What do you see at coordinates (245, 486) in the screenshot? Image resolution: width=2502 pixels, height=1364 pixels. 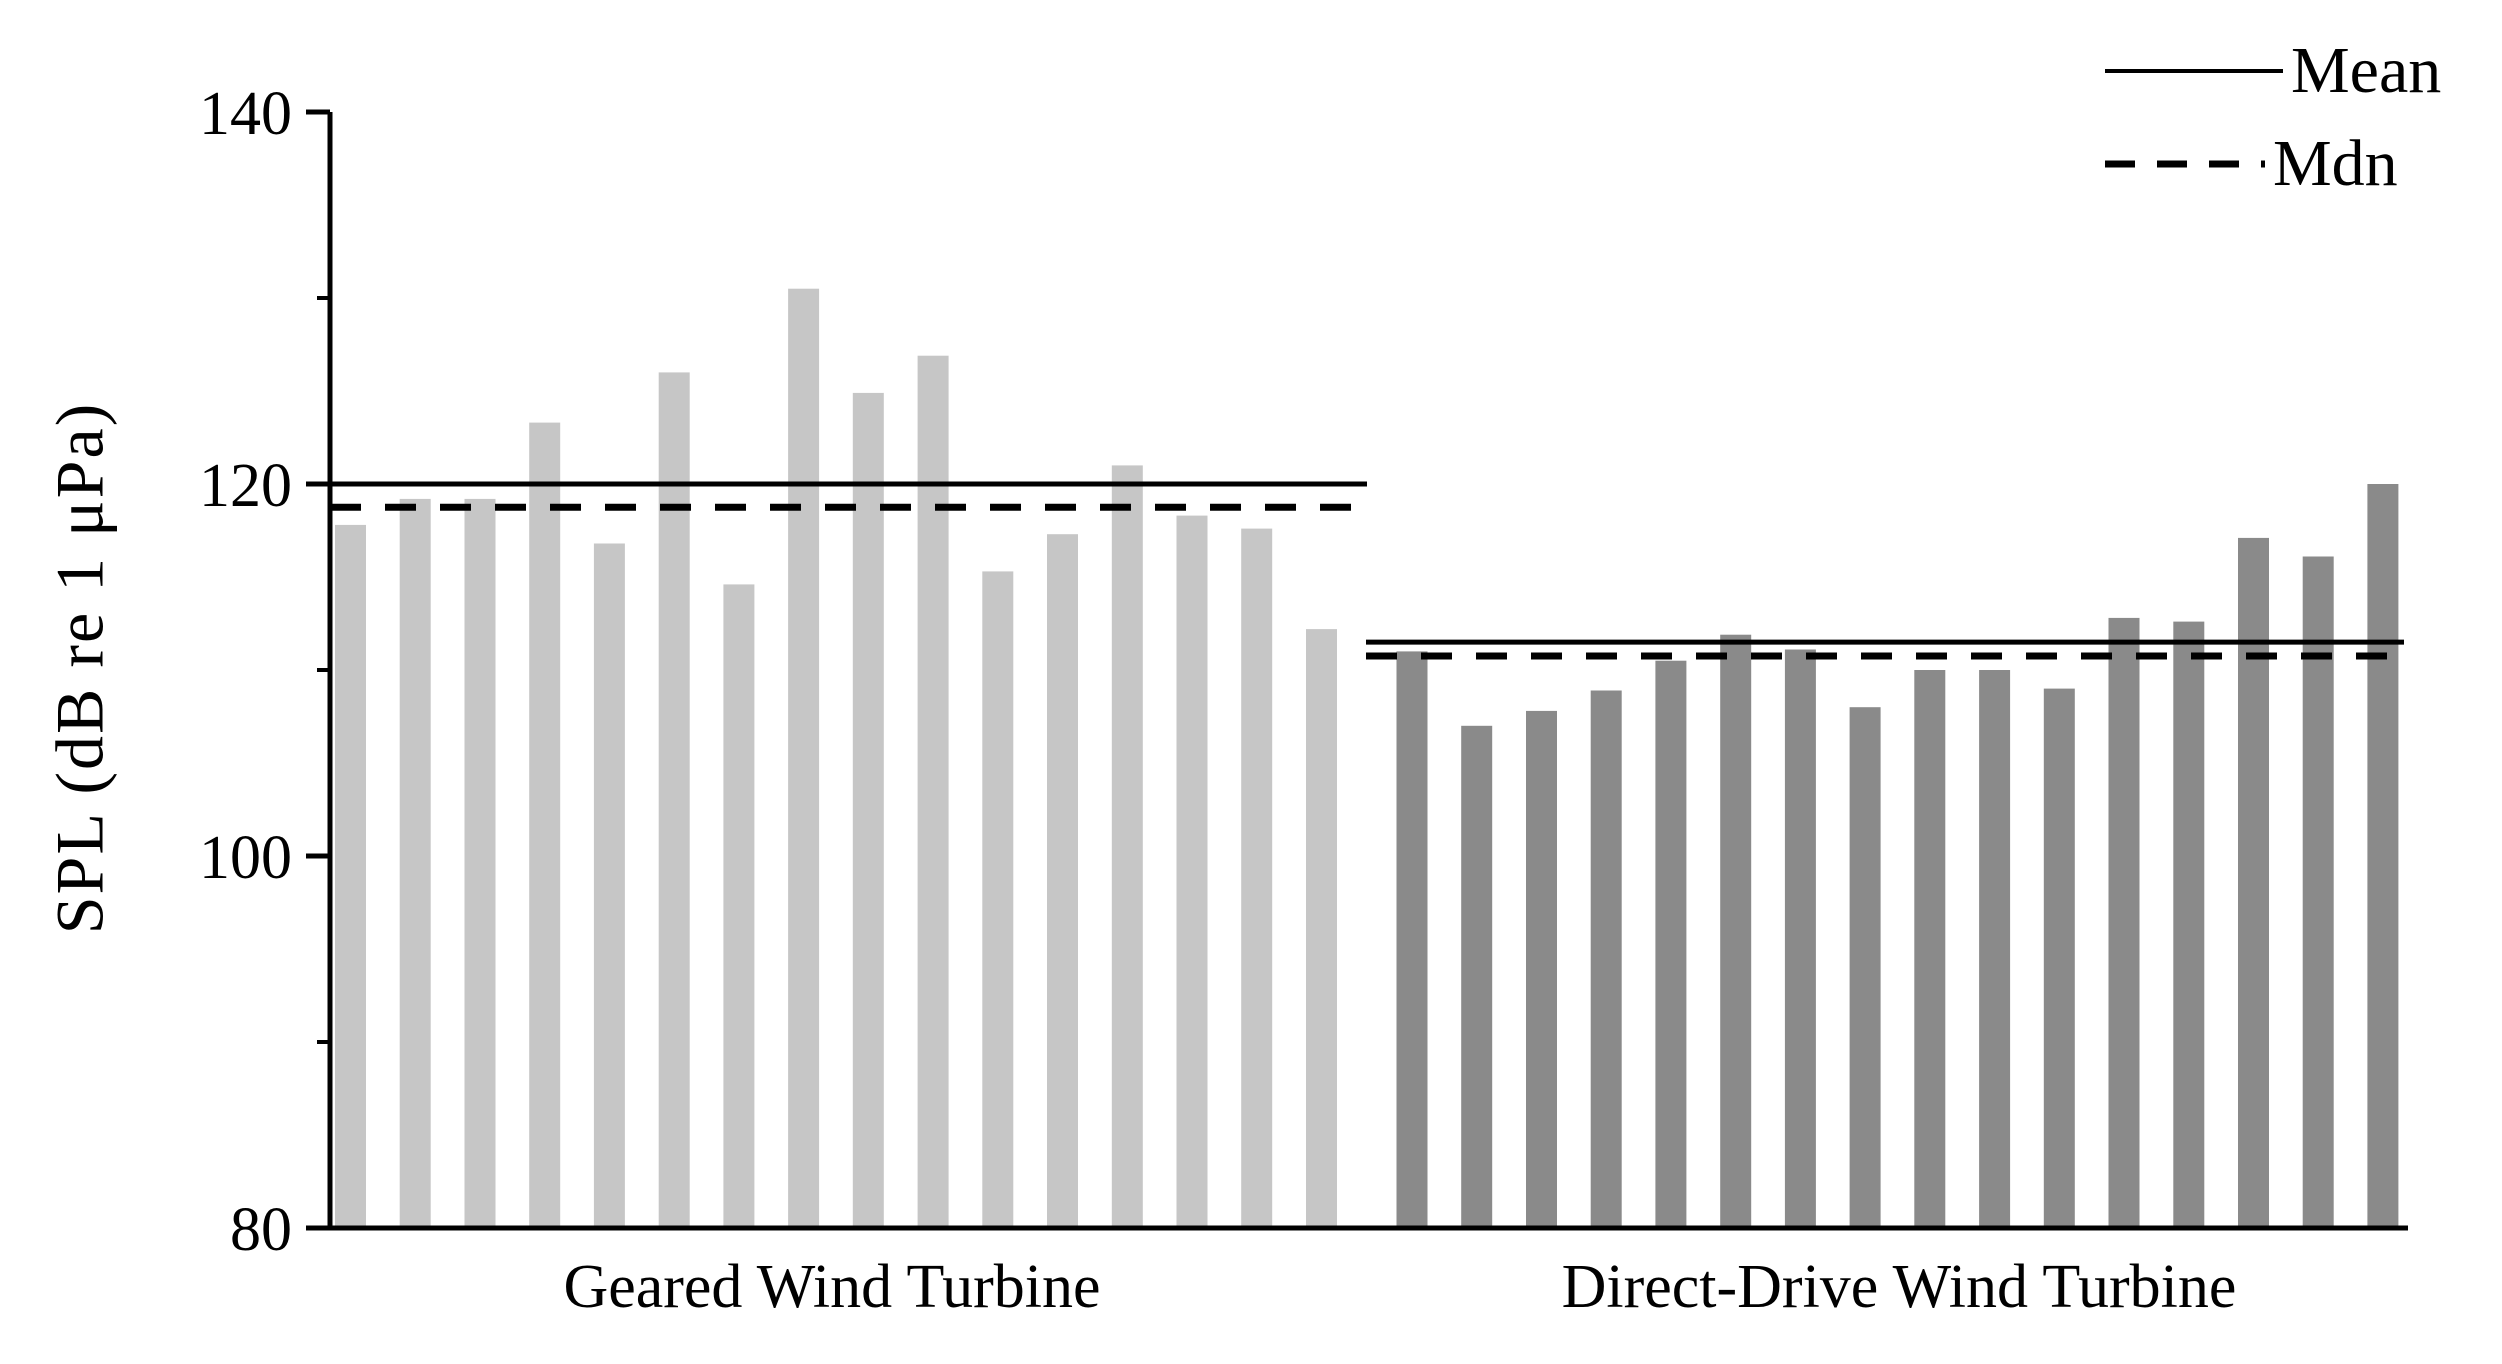 I see `y-tick-label-120: 120` at bounding box center [245, 486].